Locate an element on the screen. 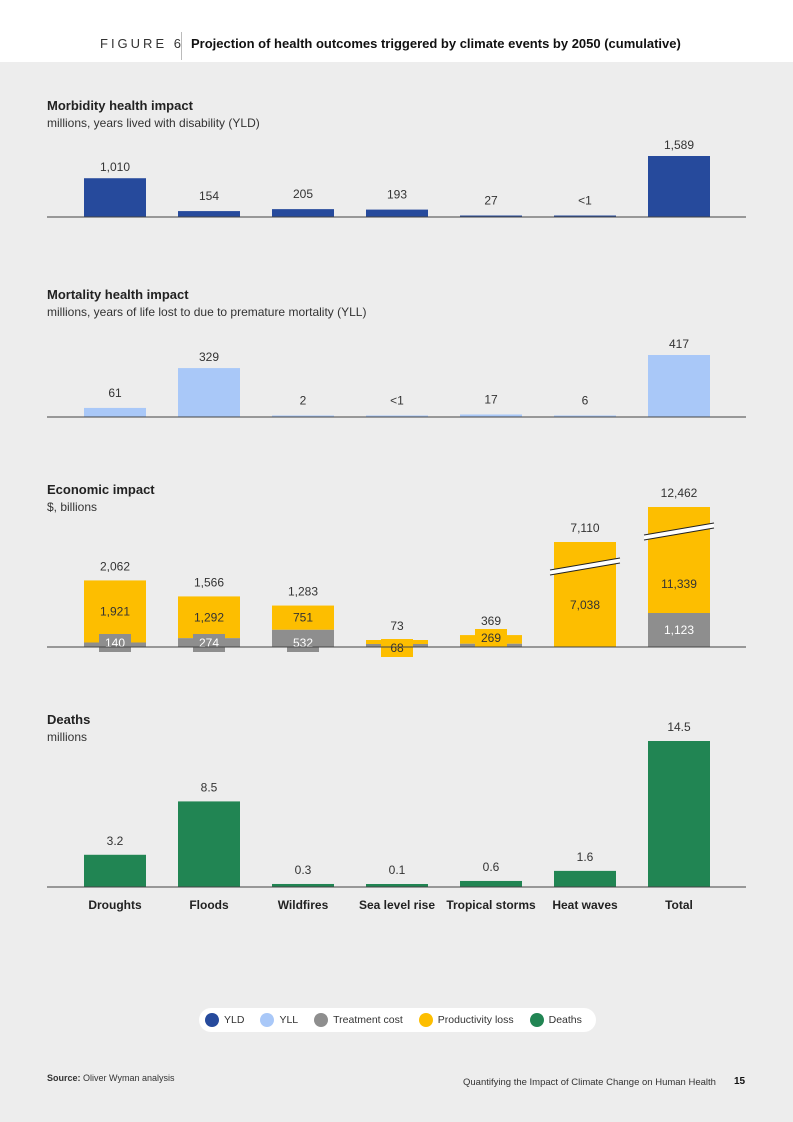 This screenshot has width=793, height=1122. economic-data-label: 12,462 is located at coordinates (679, 493).